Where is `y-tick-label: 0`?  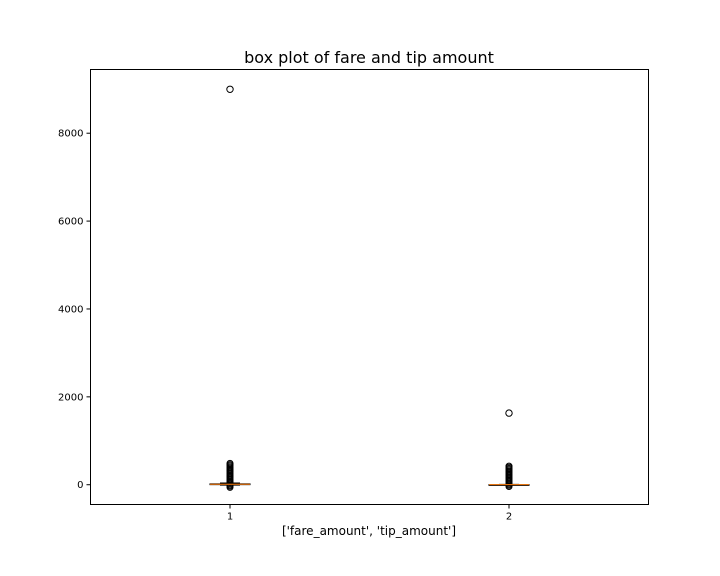 y-tick-label: 0 is located at coordinates (80, 485).